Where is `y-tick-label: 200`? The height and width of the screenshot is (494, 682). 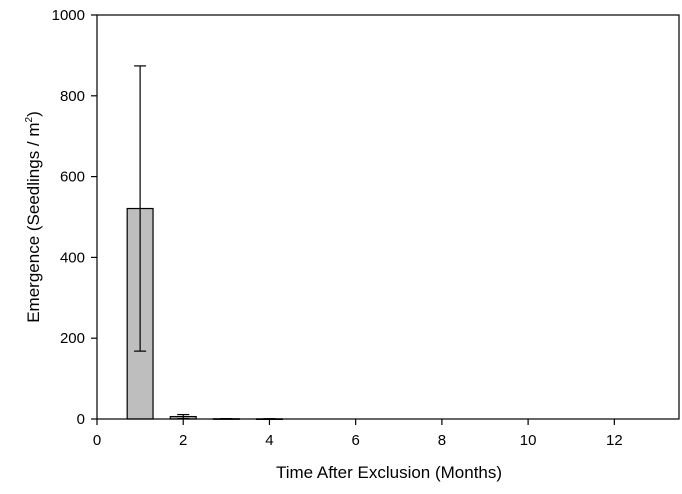 y-tick-label: 200 is located at coordinates (72, 338).